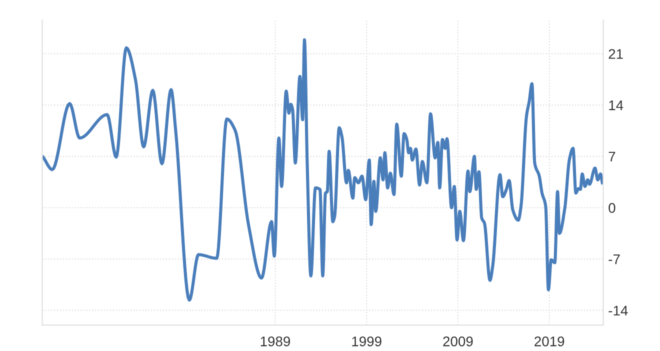  I want to click on y-tick-label: -7, so click(614, 259).